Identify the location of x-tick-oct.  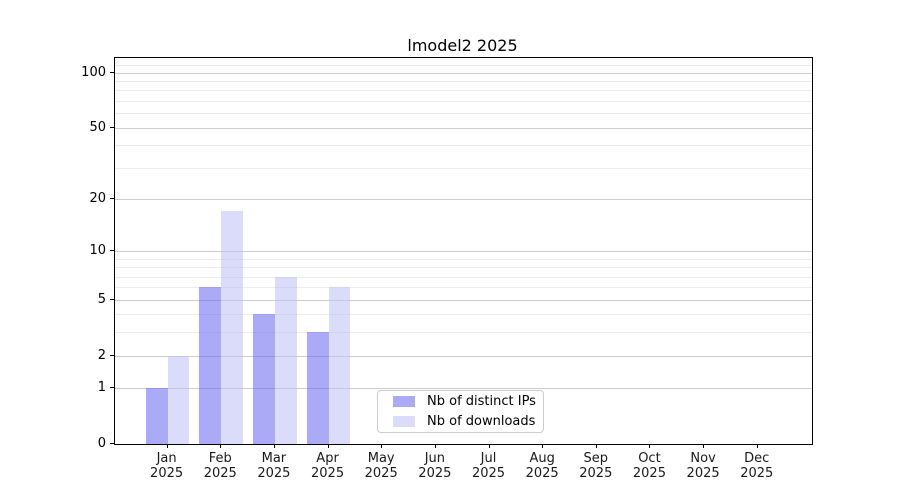
(650, 446).